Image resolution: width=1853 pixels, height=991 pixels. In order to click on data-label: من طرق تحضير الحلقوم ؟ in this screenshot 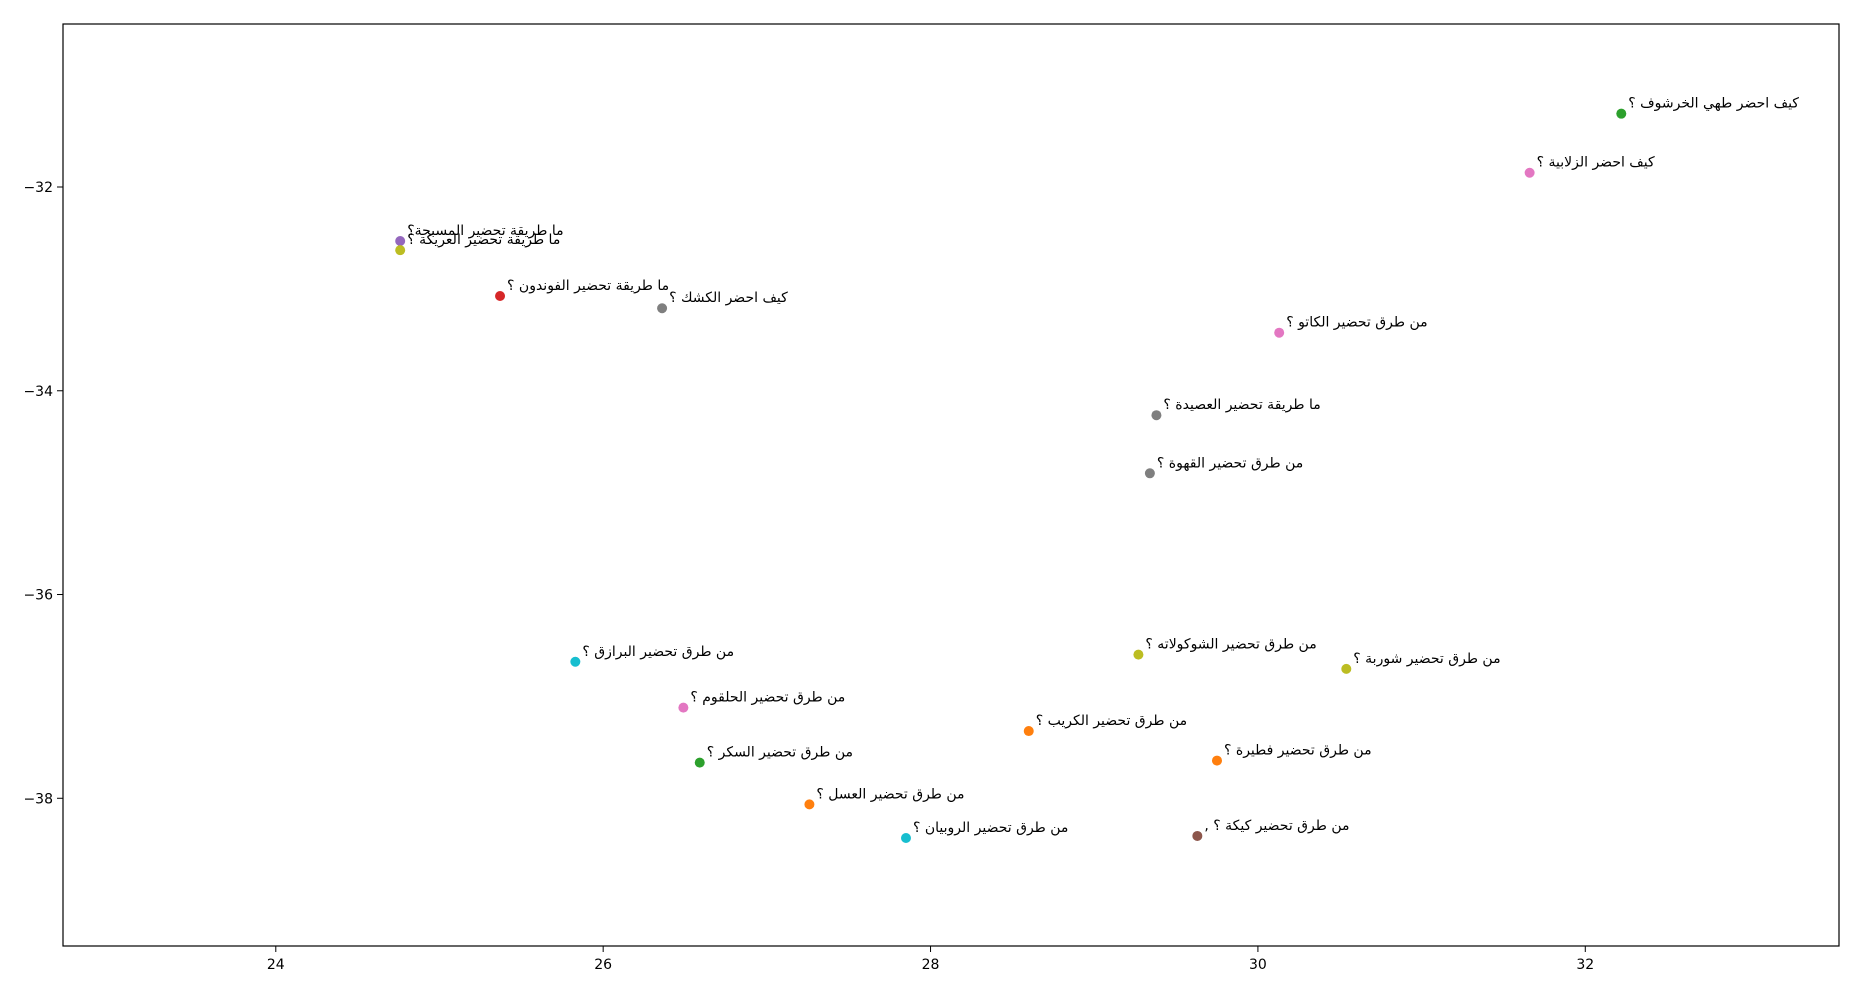, I will do `click(767, 698)`.